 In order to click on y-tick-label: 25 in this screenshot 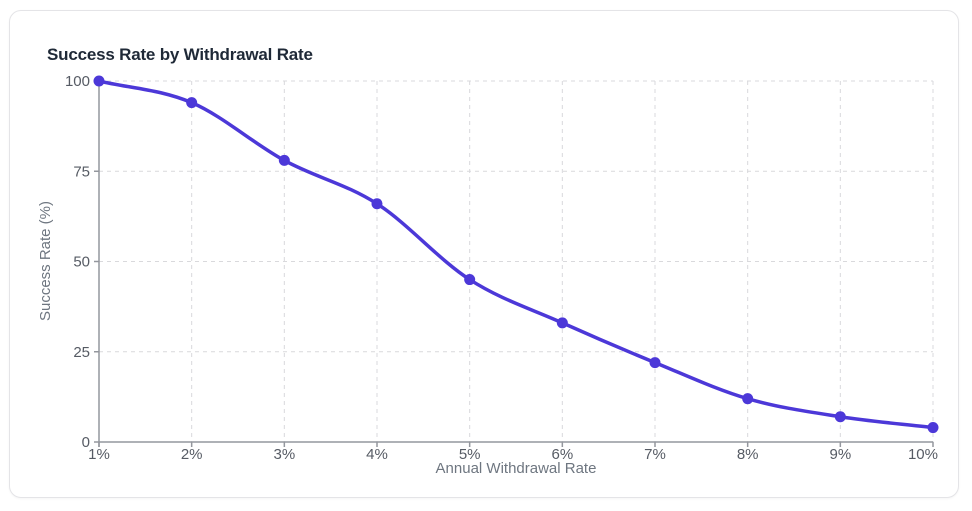, I will do `click(81, 352)`.